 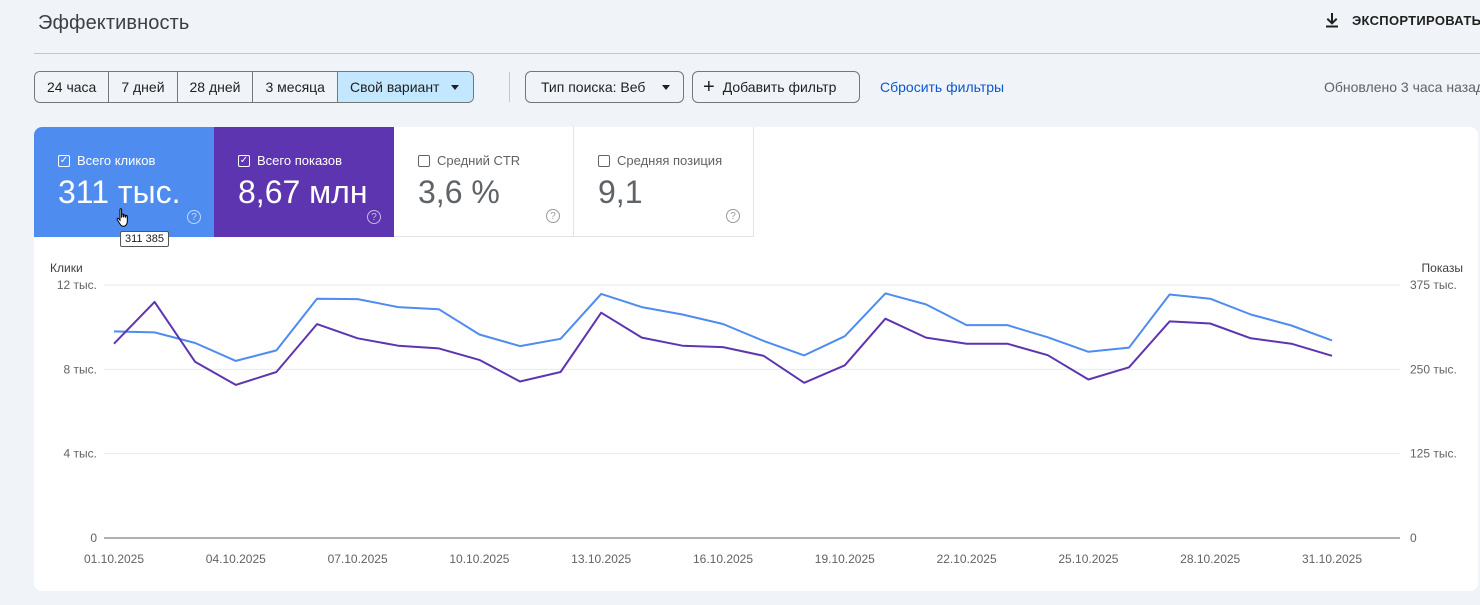 I want to click on metric-clicks-label: Всего кликов, so click(x=116, y=160).